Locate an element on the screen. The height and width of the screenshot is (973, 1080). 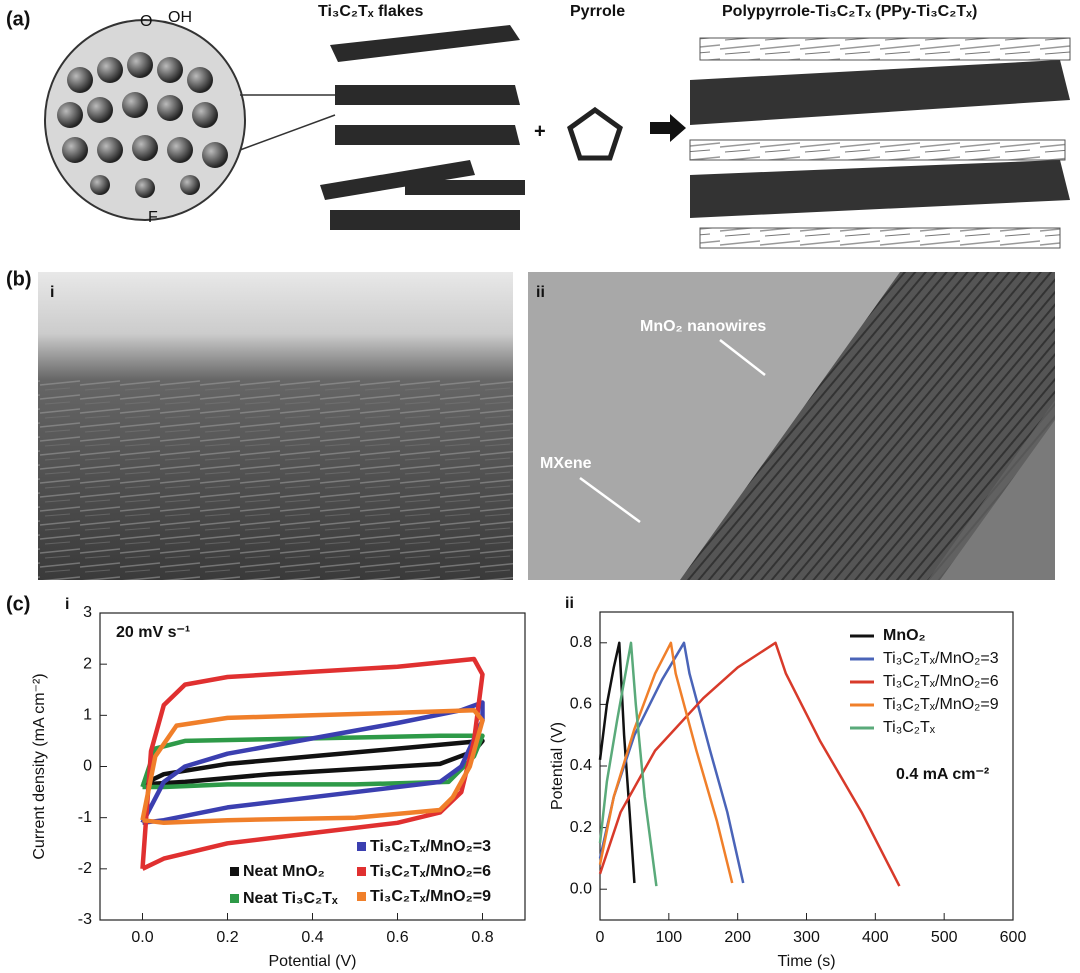
y-tick-label: 0.6 is located at coordinates (581, 704).